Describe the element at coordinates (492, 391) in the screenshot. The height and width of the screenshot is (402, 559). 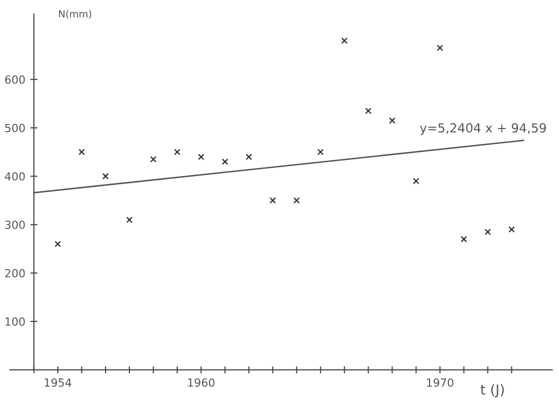
I see `x-axis-title: t (J)` at that location.